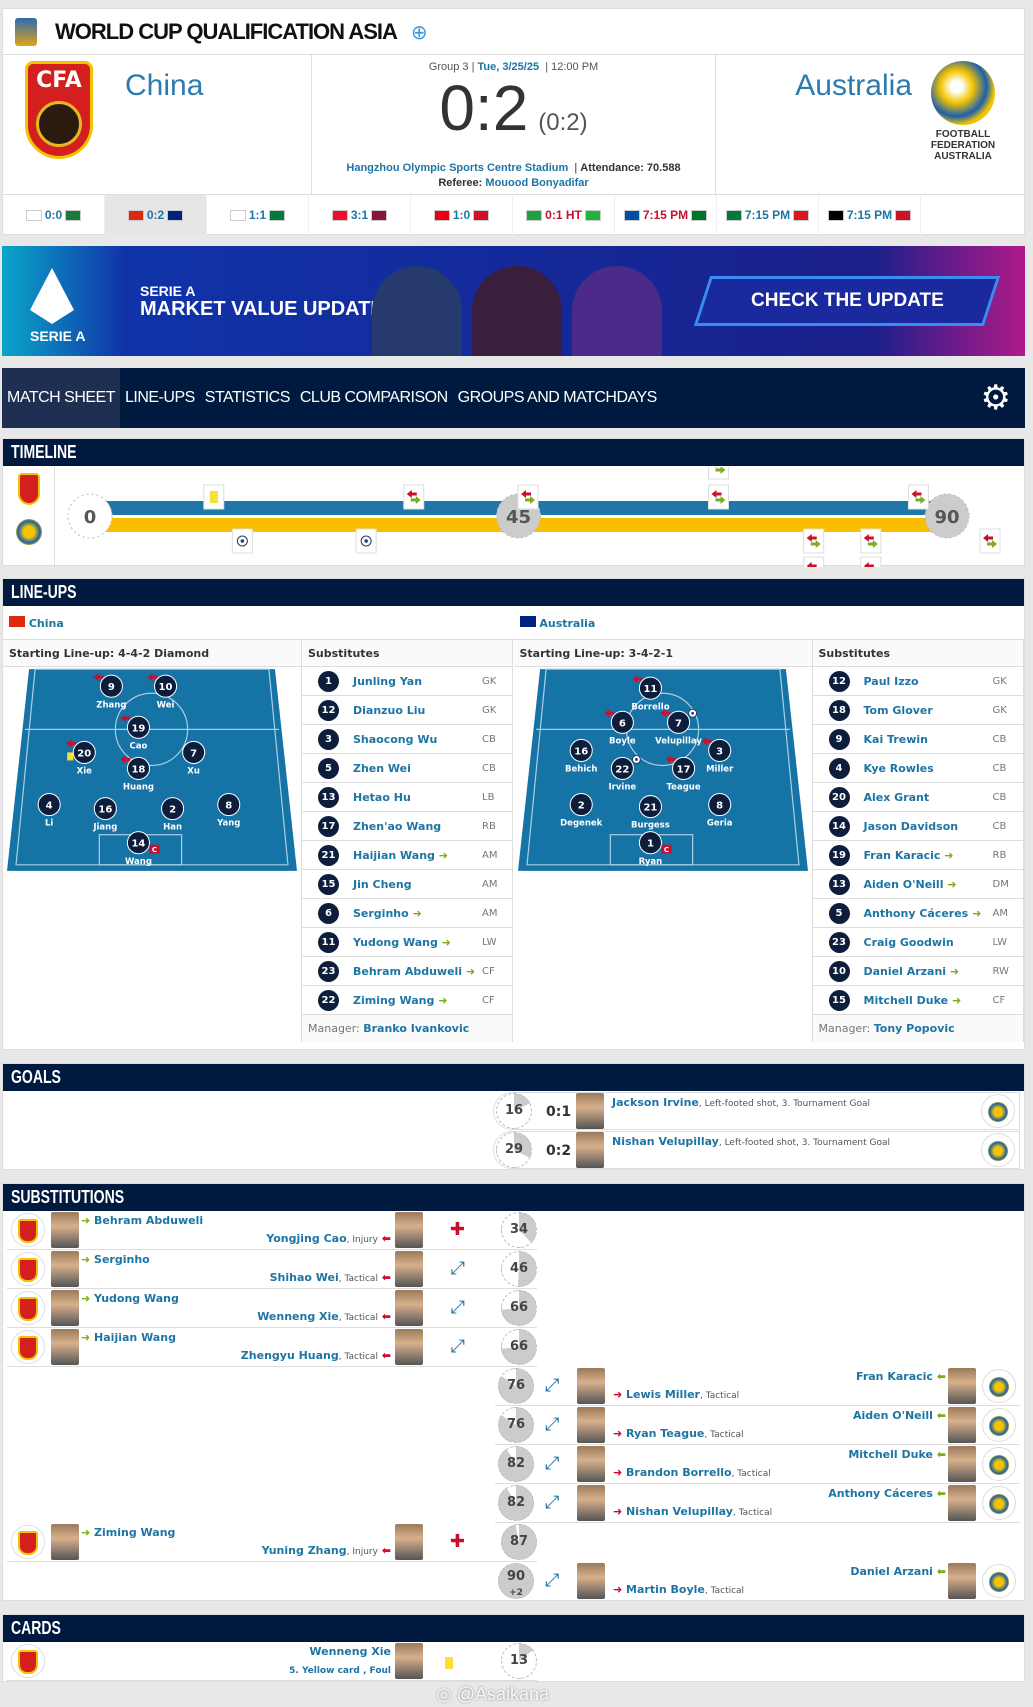 The image size is (1033, 1707). I want to click on player-out-link: Yongjing Cao, so click(306, 1238).